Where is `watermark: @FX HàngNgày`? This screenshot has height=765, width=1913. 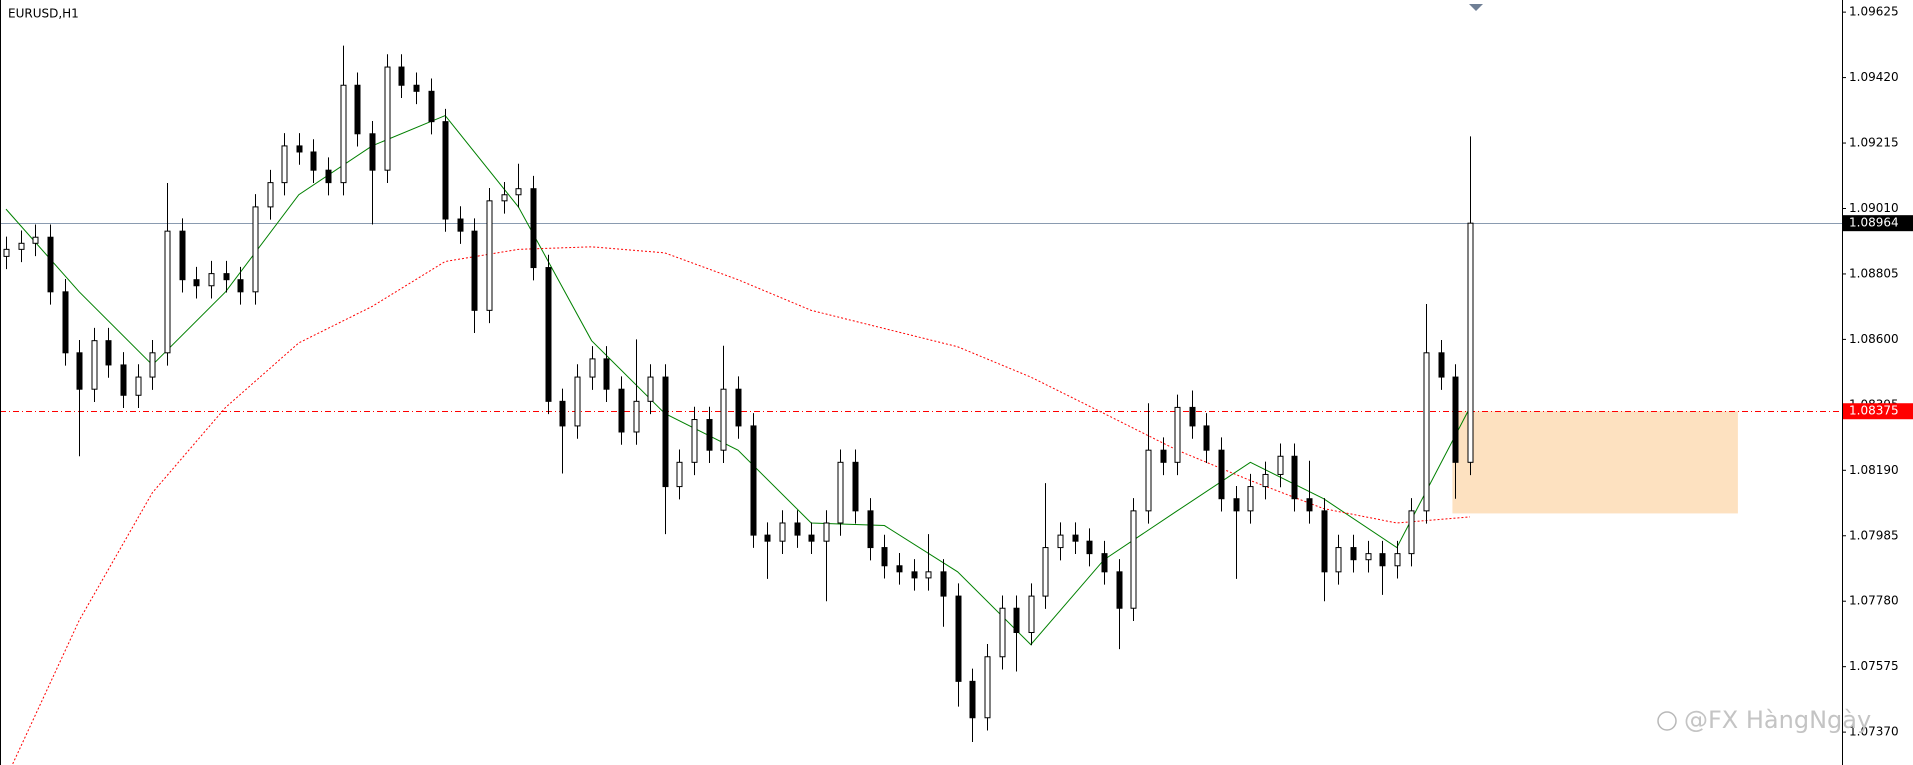
watermark: @FX HàngNgày is located at coordinates (1777, 720).